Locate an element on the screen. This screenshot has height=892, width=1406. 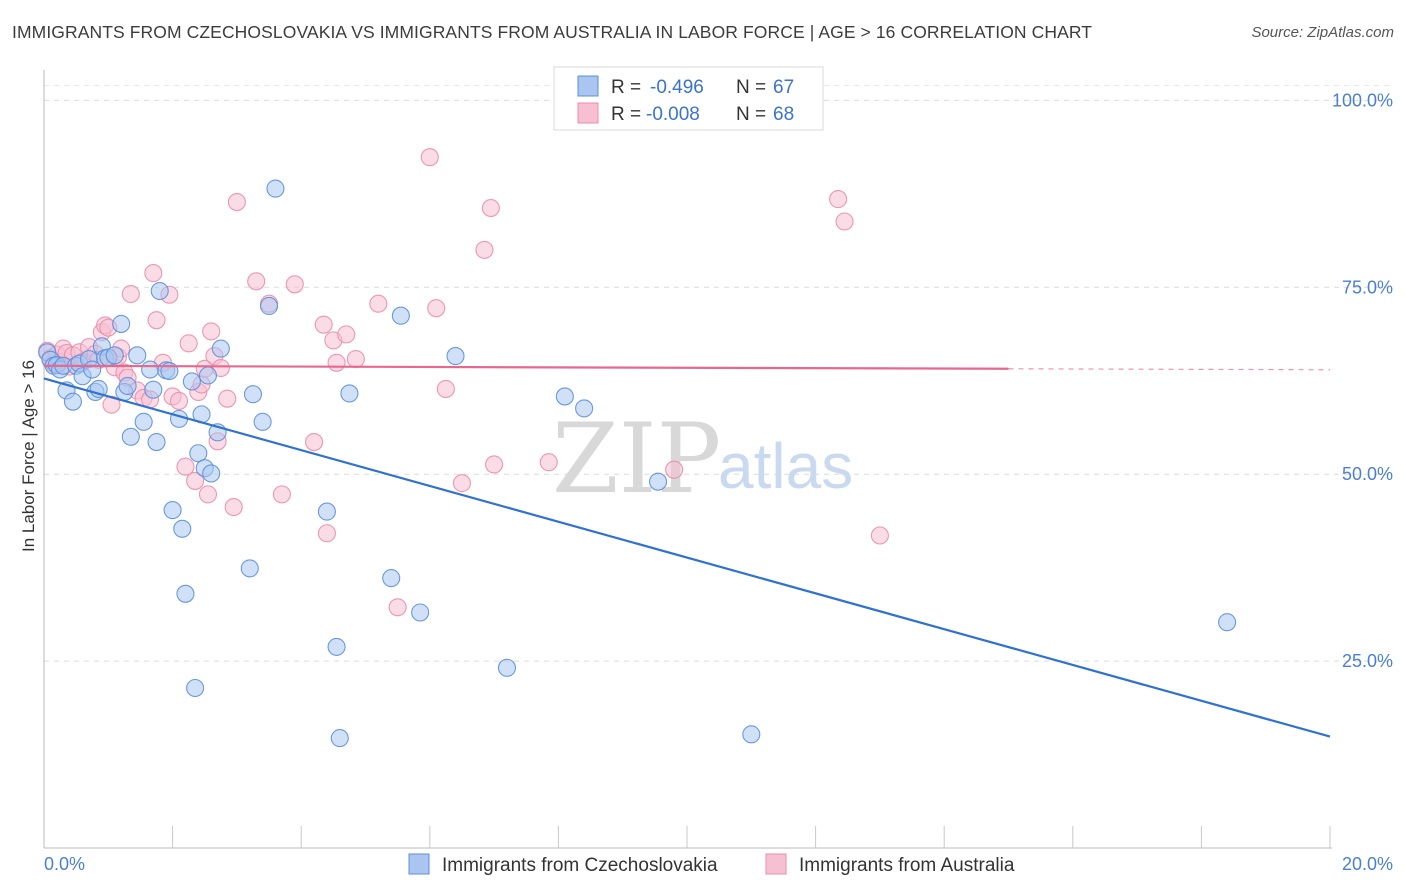
y-tick-label: 50.0% is located at coordinates (1367, 474).